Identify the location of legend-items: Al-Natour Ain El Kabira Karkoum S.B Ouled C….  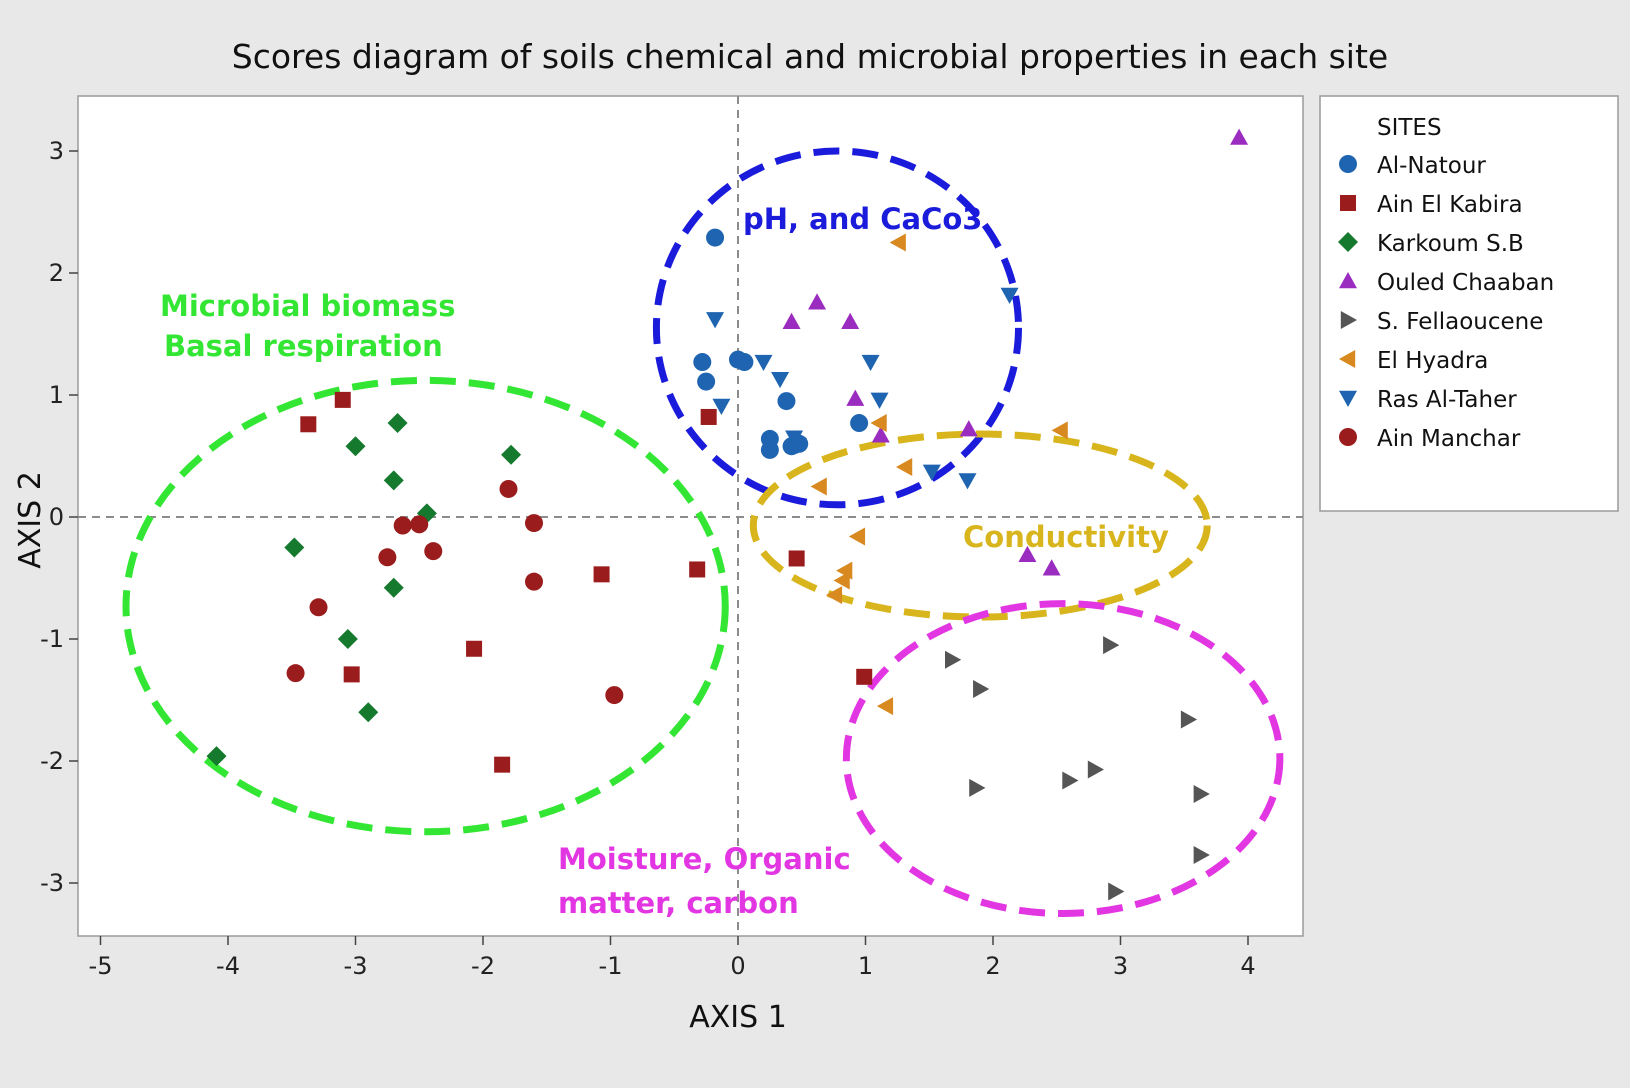
(1446, 302).